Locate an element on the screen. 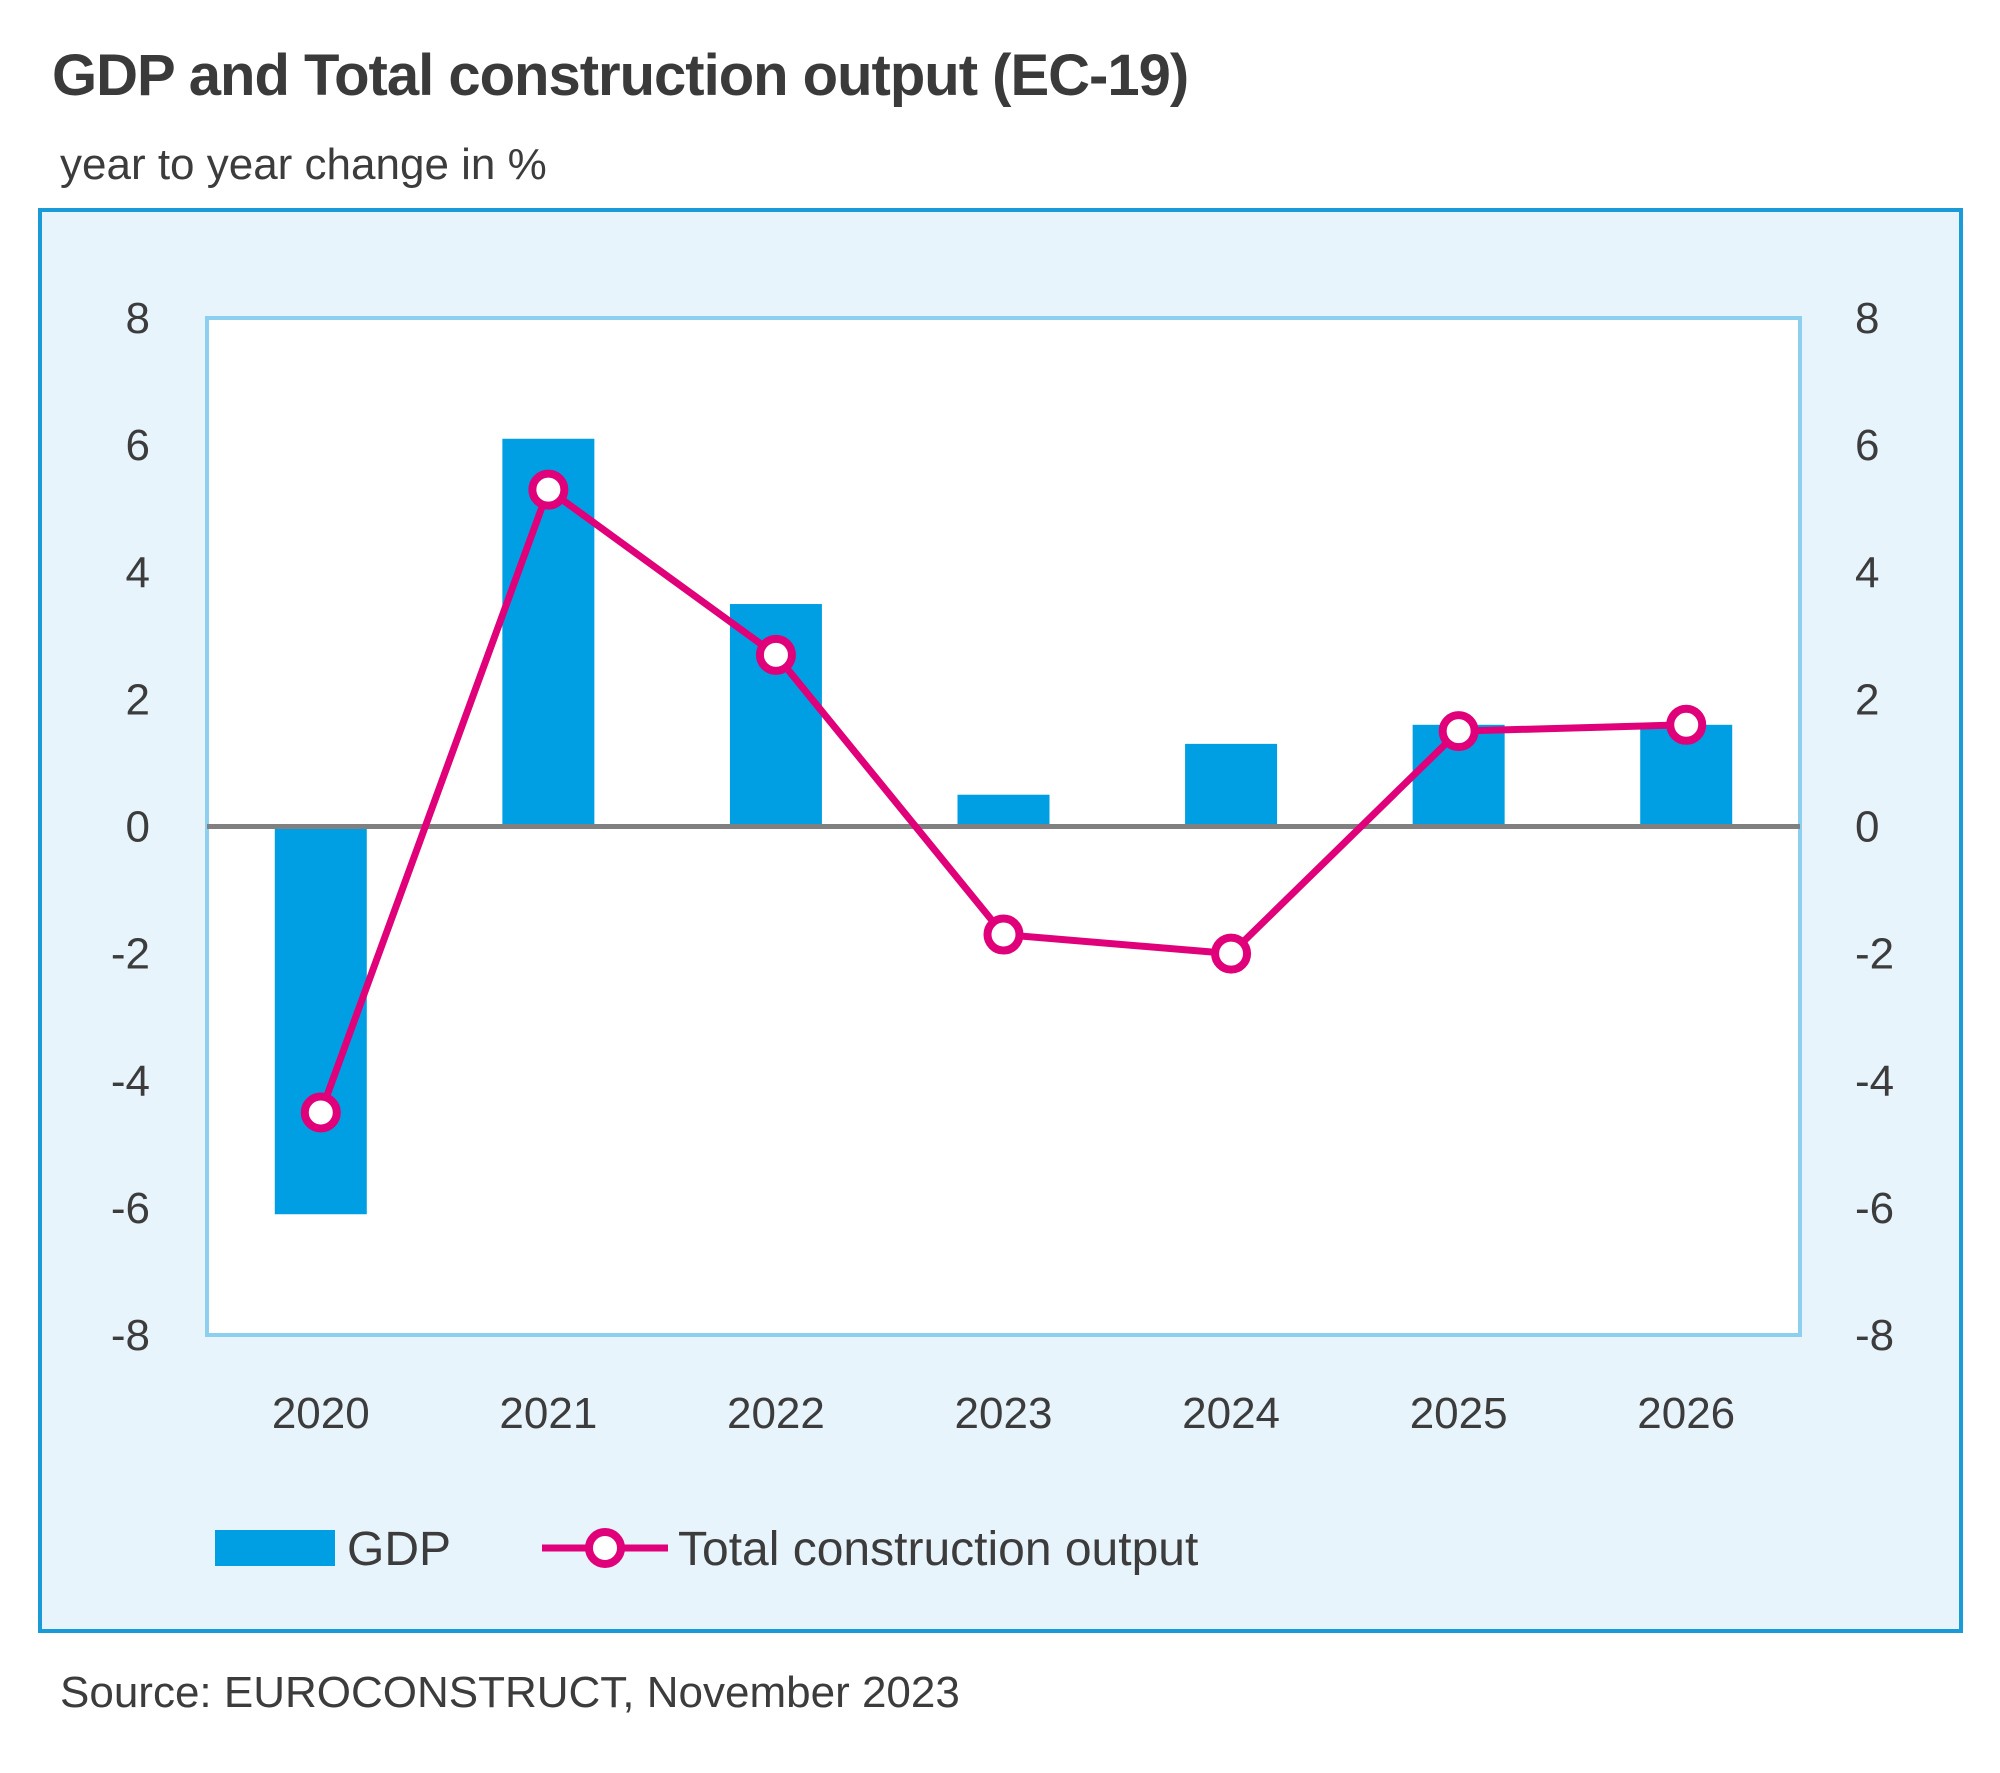 The height and width of the screenshot is (1773, 2000). chart-subtitle: year to year change in % is located at coordinates (303, 164).